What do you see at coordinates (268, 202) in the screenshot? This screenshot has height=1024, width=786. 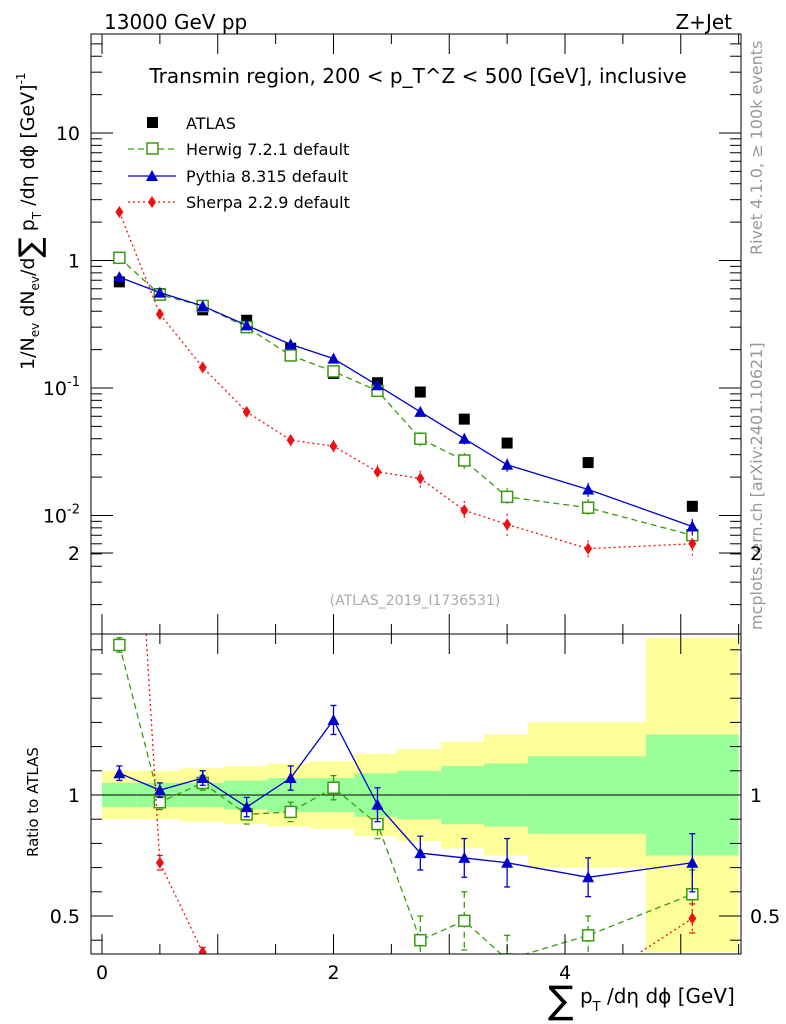 I see `legend-label-sherpa: Sherpa 2.2.9 default` at bounding box center [268, 202].